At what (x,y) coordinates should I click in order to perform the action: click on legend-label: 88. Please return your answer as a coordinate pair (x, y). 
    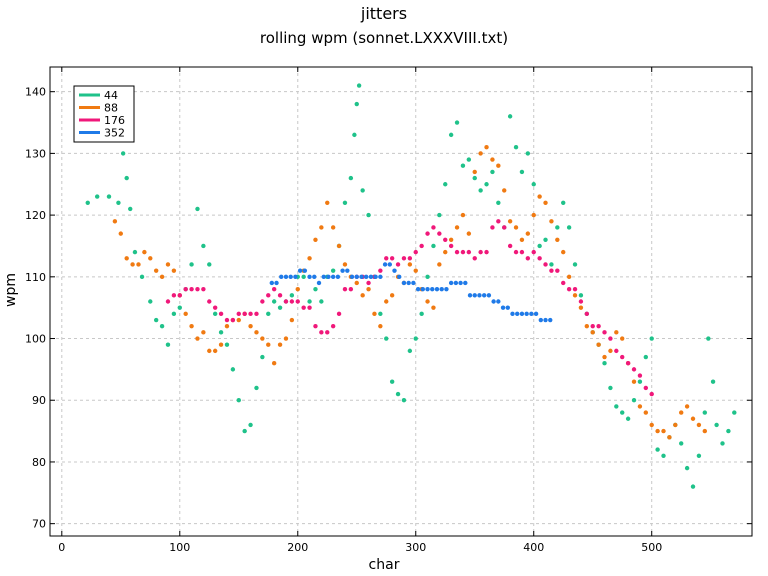
    Looking at the image, I should click on (111, 108).